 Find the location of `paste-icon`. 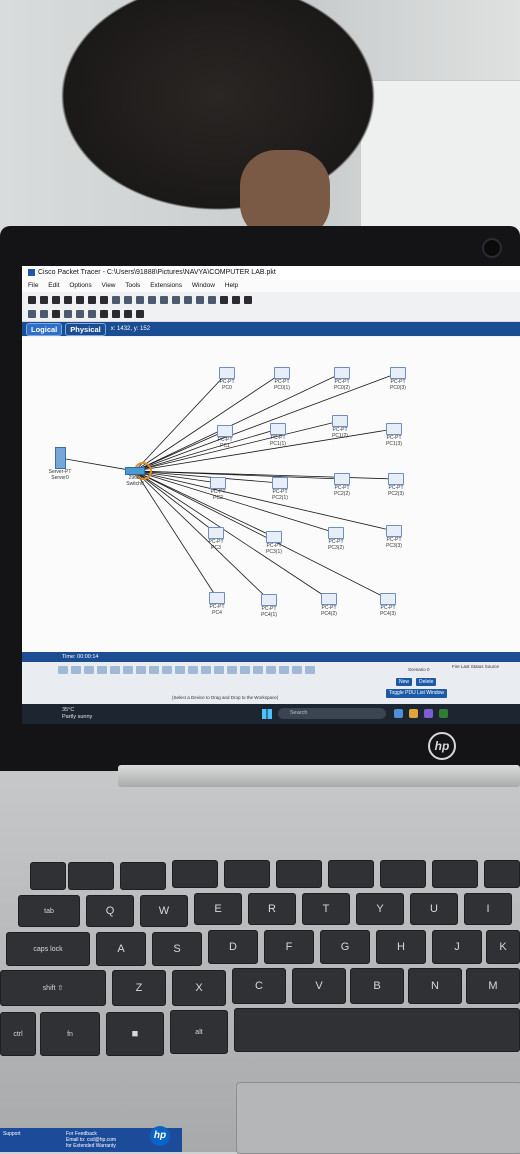

paste-icon is located at coordinates (128, 299).